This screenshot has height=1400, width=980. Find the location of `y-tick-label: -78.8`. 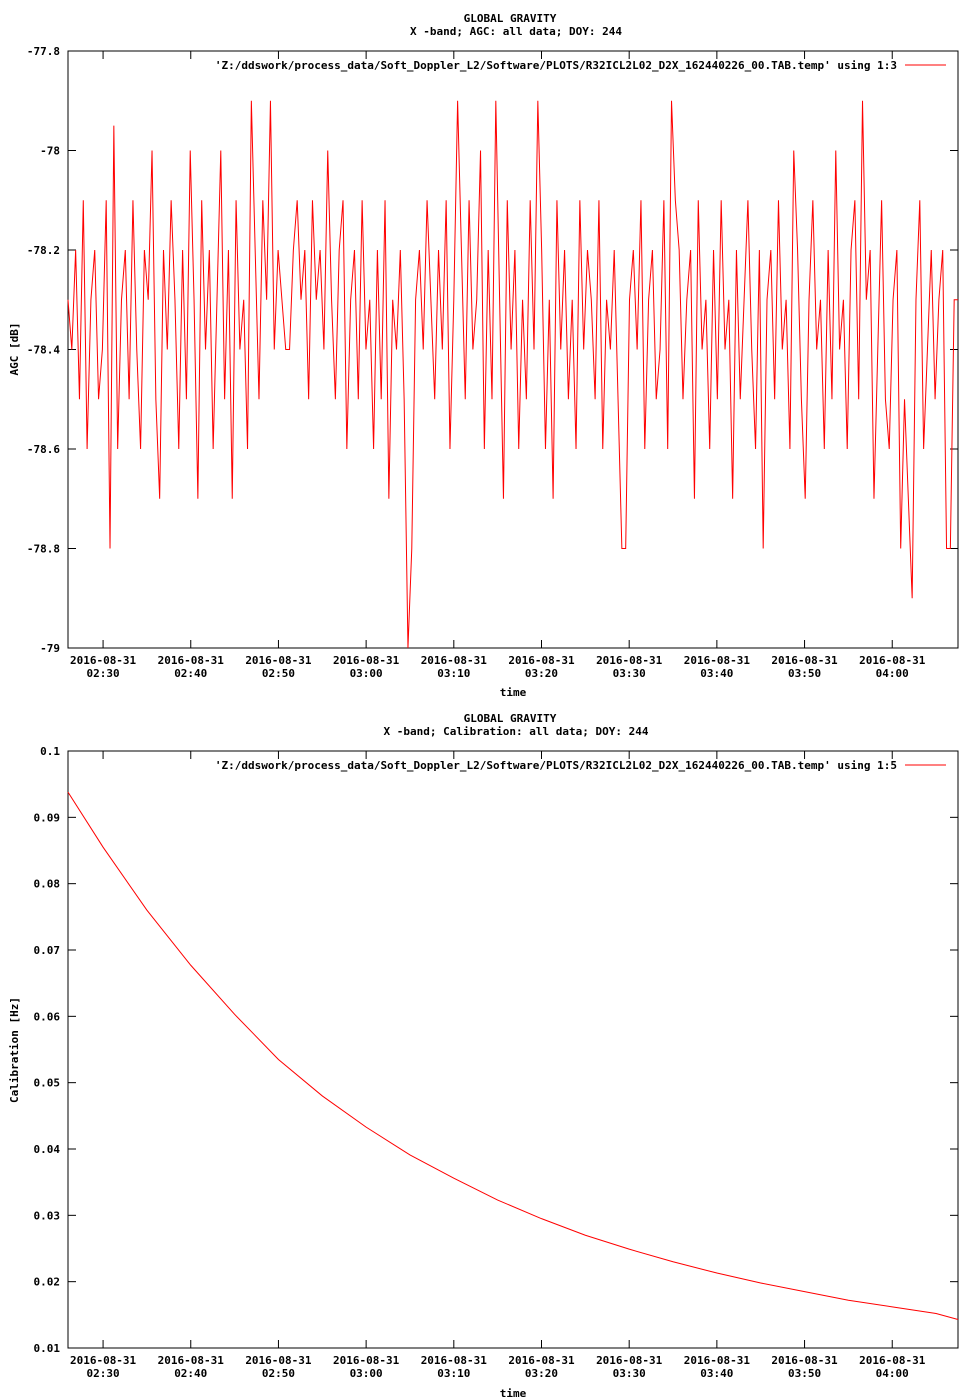

y-tick-label: -78.8 is located at coordinates (43, 549).